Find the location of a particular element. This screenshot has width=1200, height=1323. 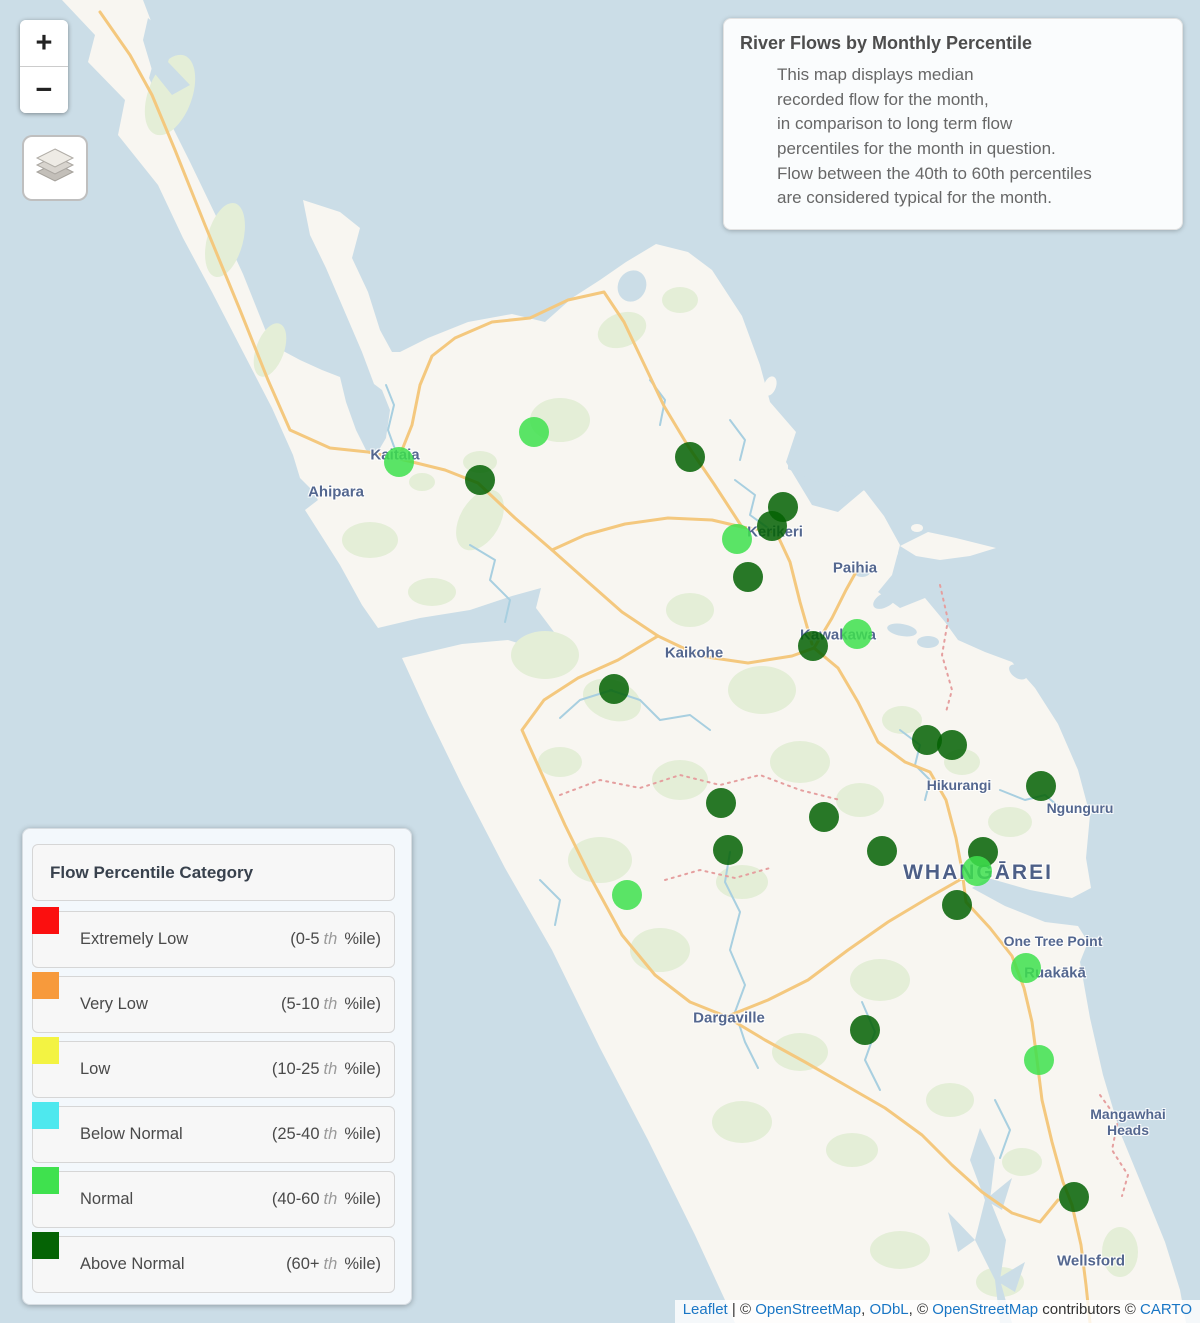

place-label: Mangawhai Heads is located at coordinates (1128, 1122).